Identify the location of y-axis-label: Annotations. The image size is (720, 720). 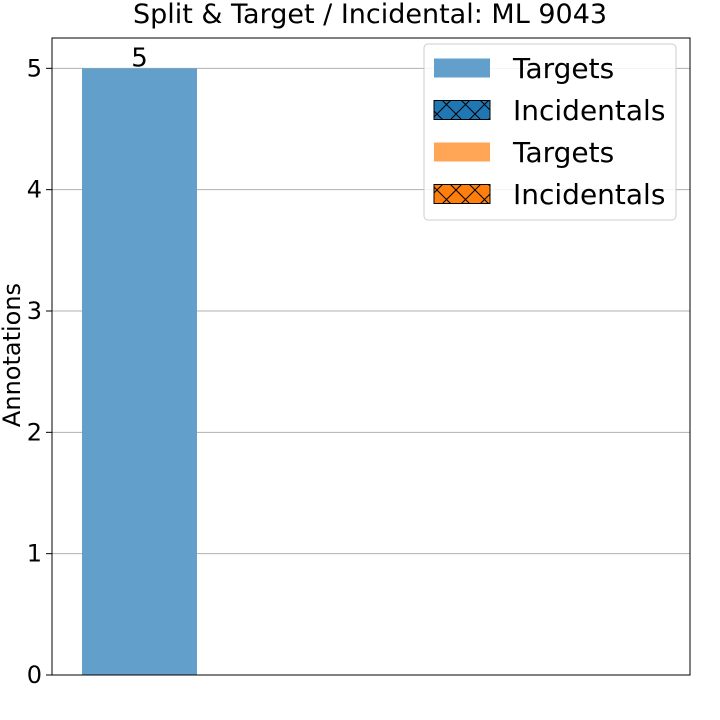
(13, 355).